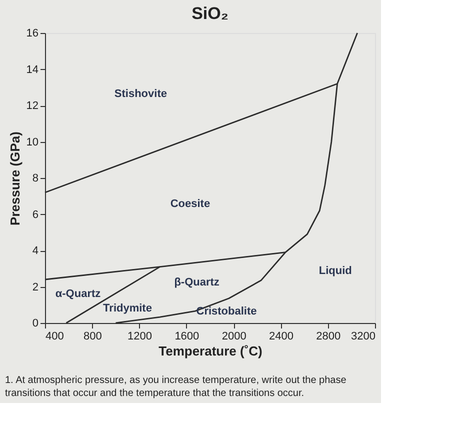 This screenshot has width=474, height=444. Describe the element at coordinates (78, 294) in the screenshot. I see `annotation: α-Quartz` at that location.